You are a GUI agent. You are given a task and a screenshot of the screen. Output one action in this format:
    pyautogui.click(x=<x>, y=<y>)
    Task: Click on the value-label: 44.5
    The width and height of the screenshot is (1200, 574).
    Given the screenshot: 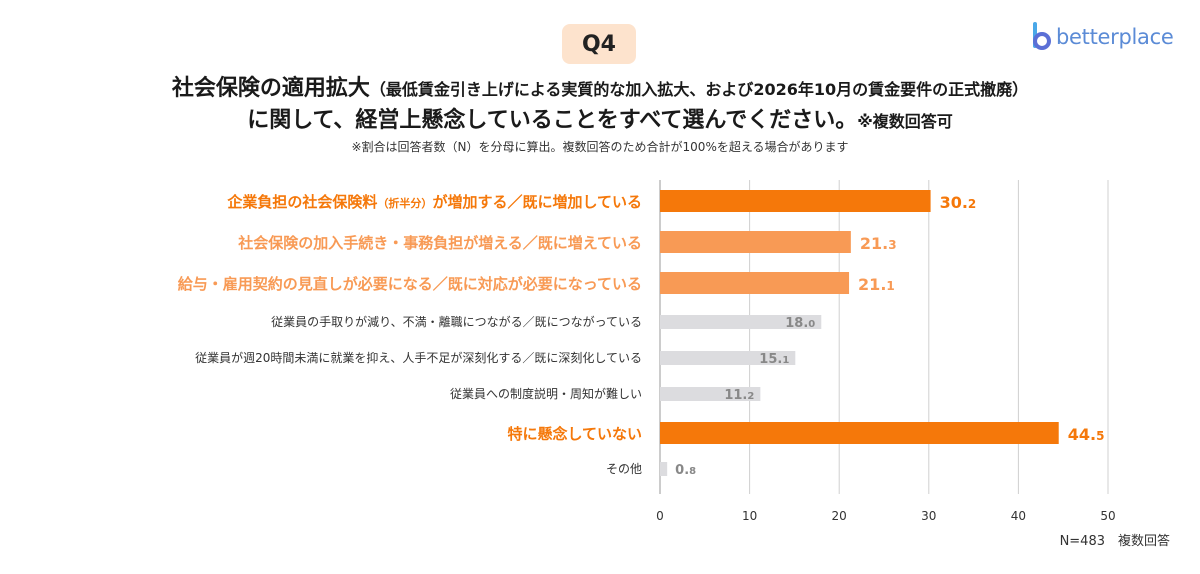 What is the action you would take?
    pyautogui.click(x=1086, y=434)
    